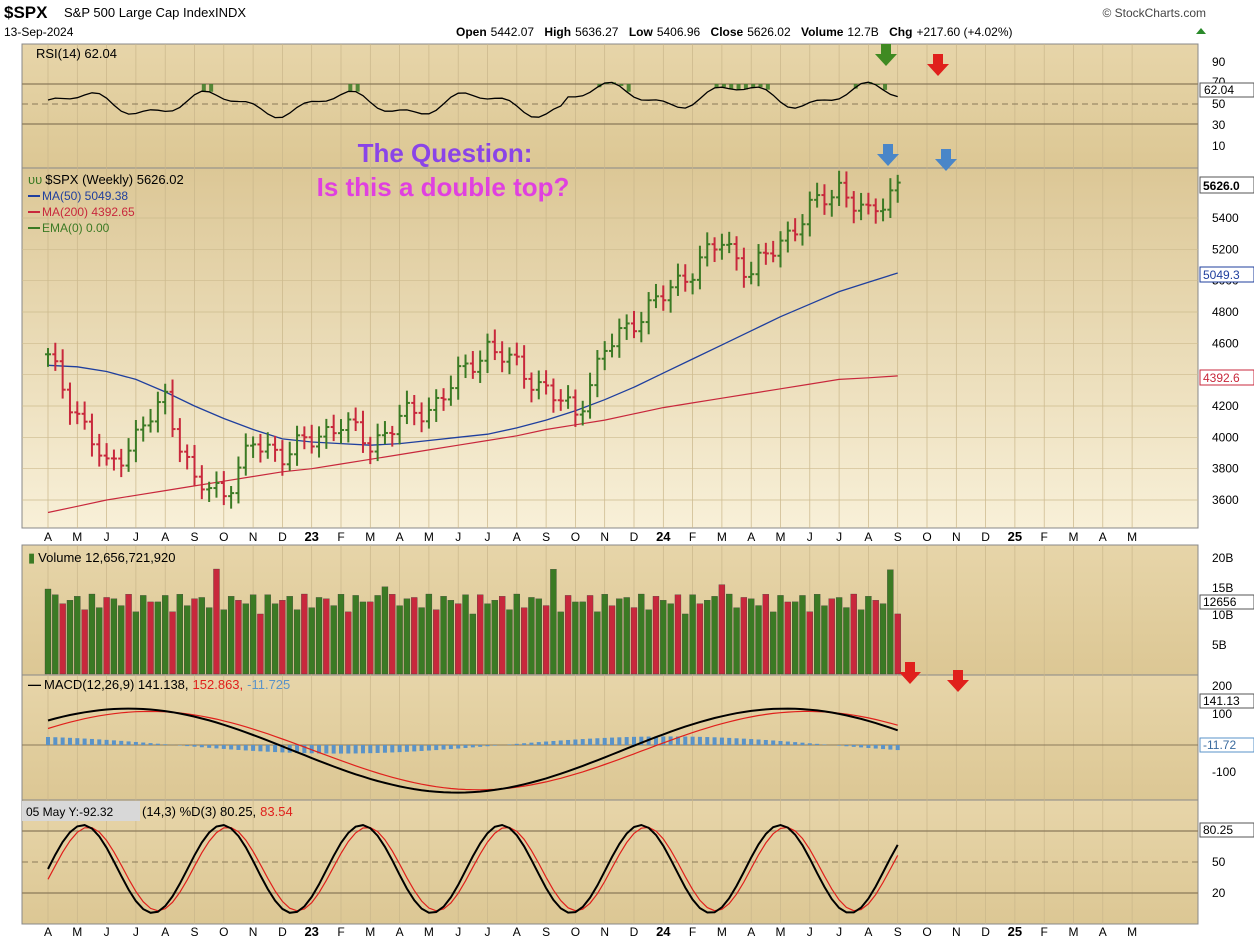 The height and width of the screenshot is (936, 1254). I want to click on macd-line, so click(473, 750).